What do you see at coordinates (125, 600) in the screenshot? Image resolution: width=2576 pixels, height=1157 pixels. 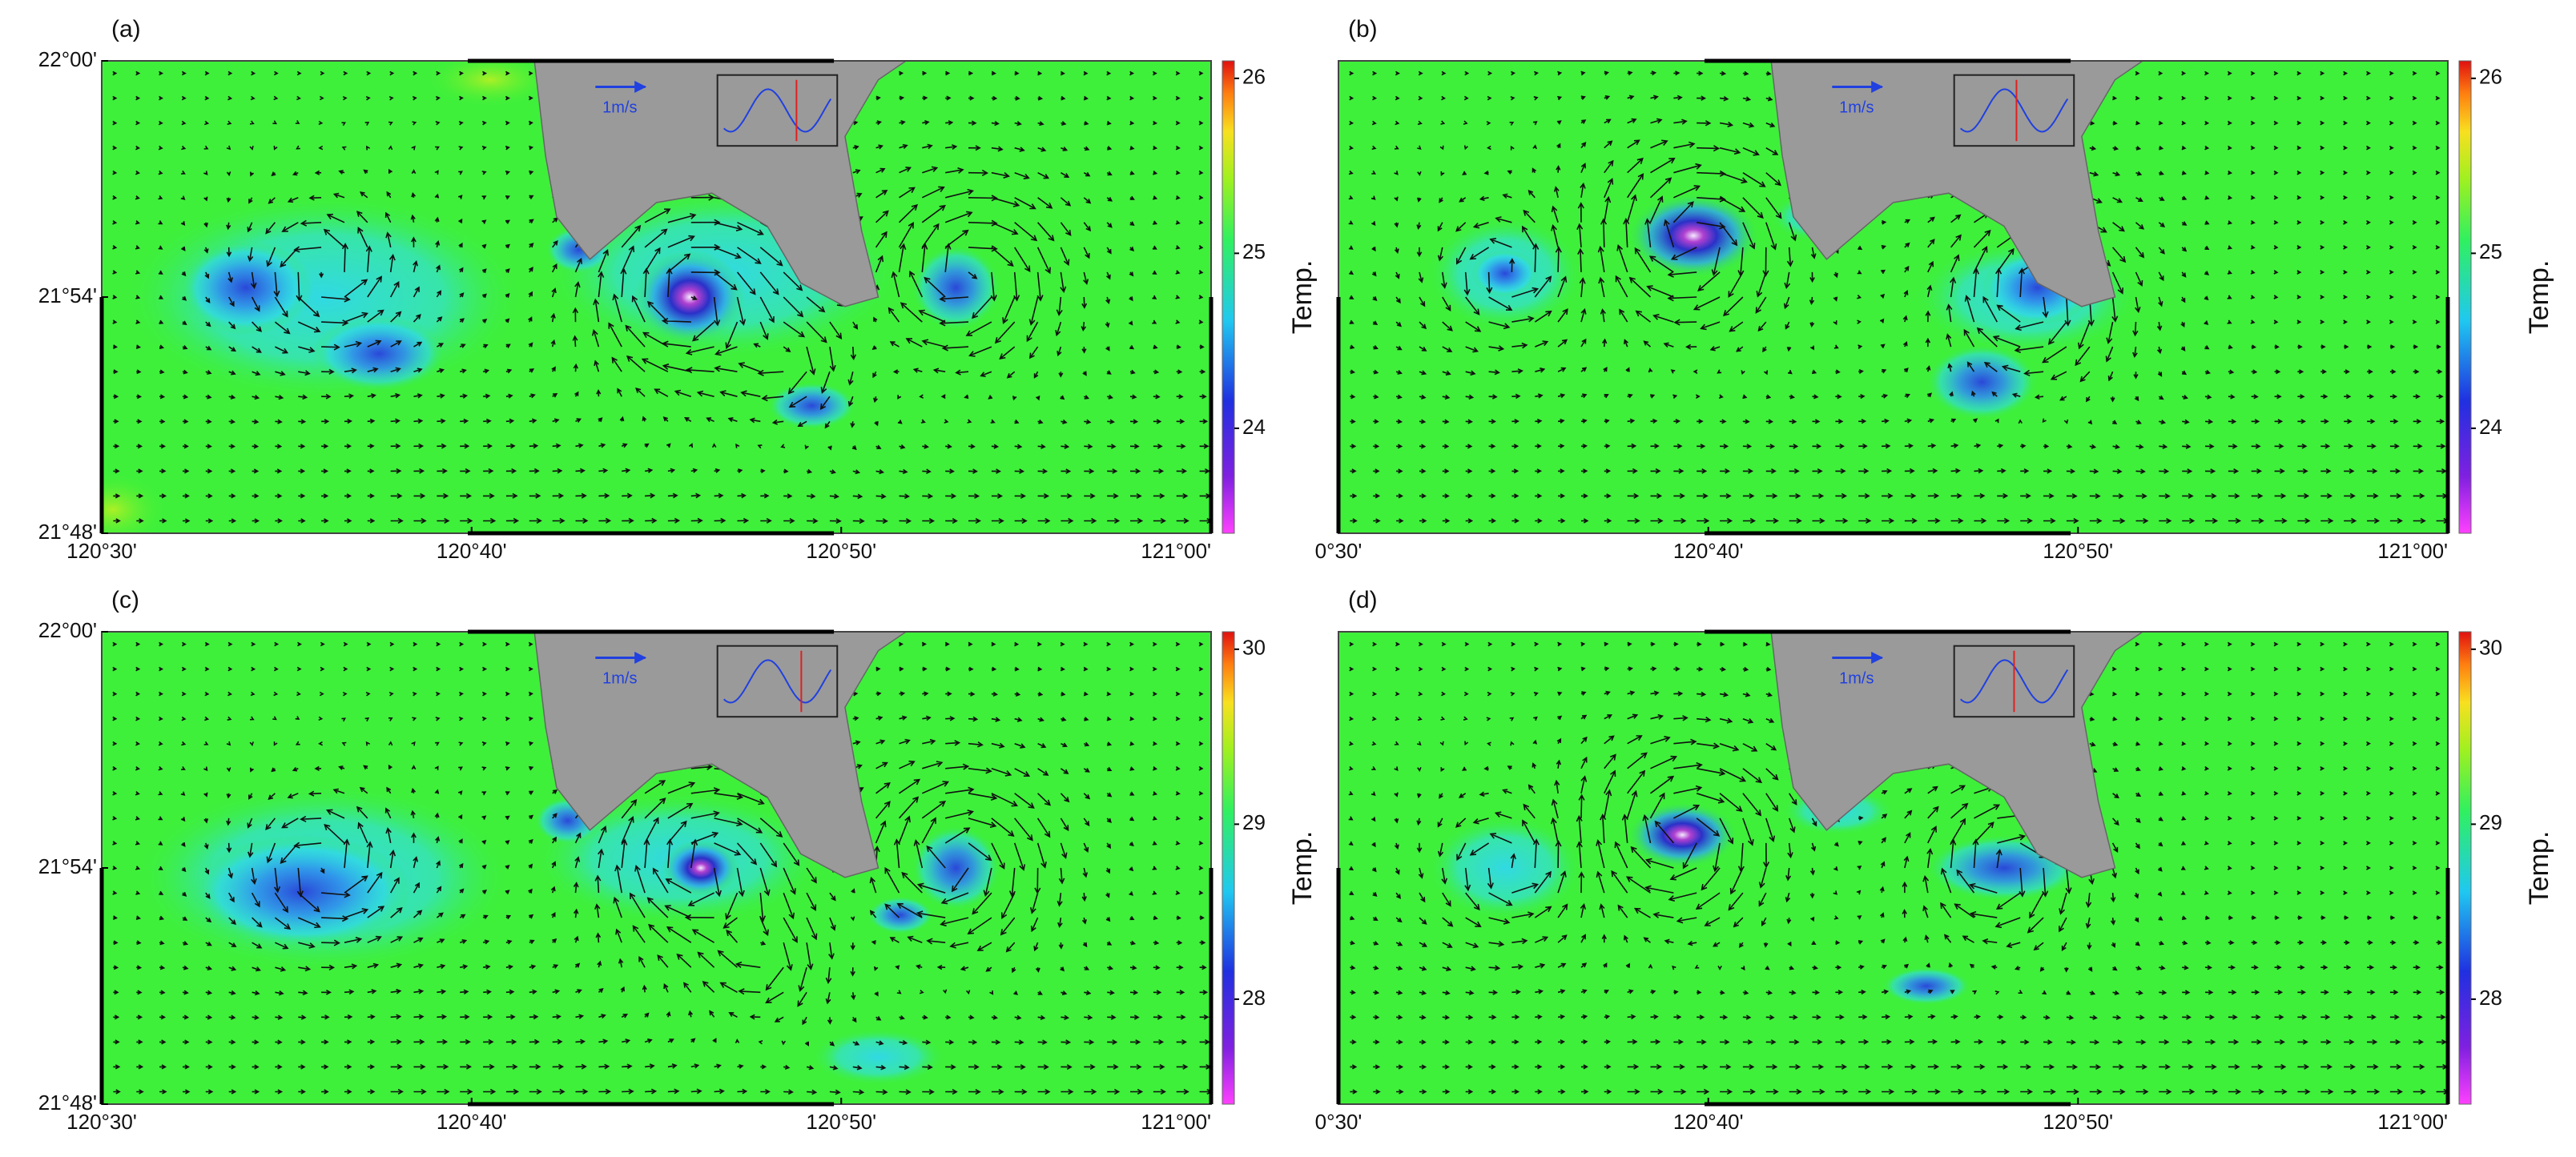 I see `panel-label: (c)` at bounding box center [125, 600].